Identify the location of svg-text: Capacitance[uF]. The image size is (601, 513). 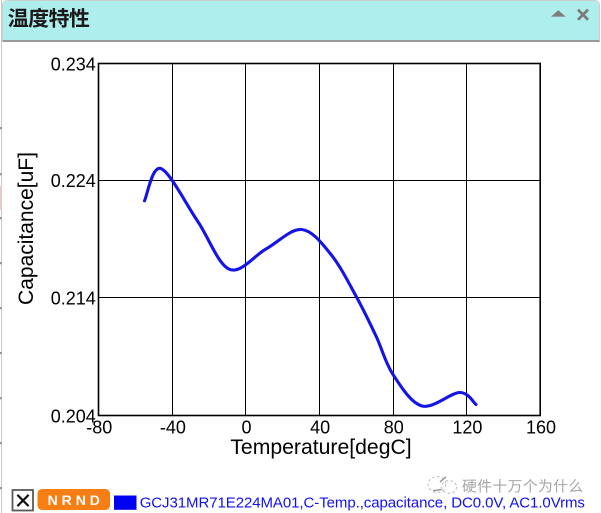
(26, 228).